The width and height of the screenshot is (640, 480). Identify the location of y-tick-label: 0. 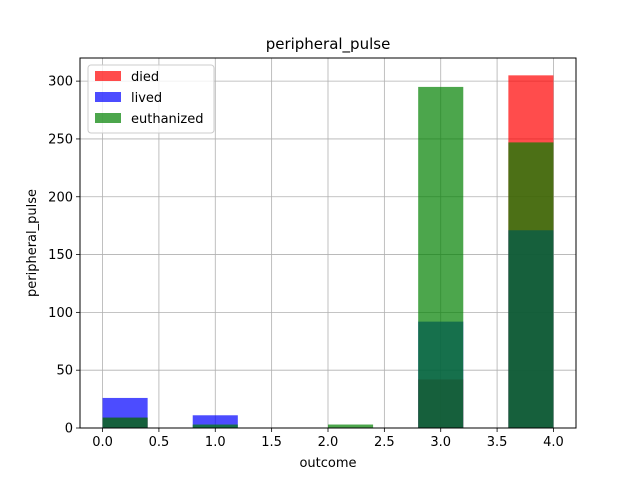
(69, 429).